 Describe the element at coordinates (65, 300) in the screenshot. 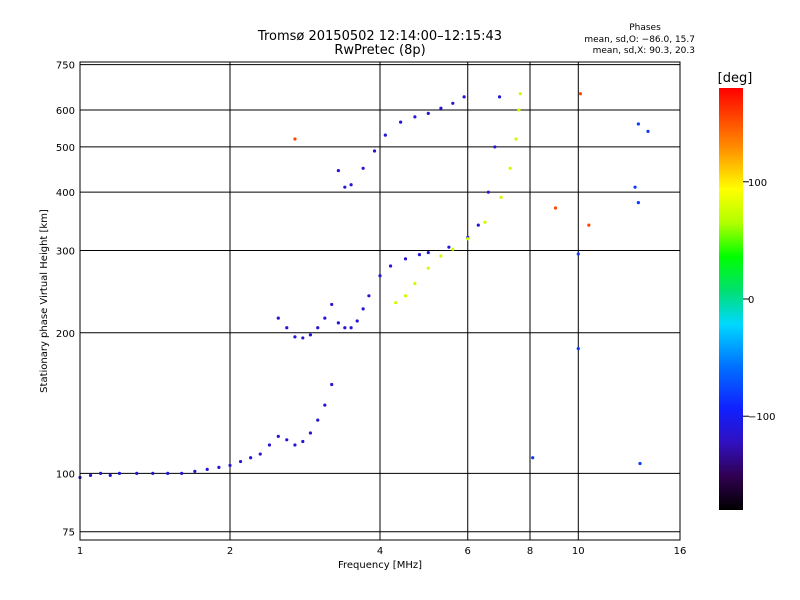

I see `y-axis-ticks: 75 100 200 300 400 500 600 750` at that location.